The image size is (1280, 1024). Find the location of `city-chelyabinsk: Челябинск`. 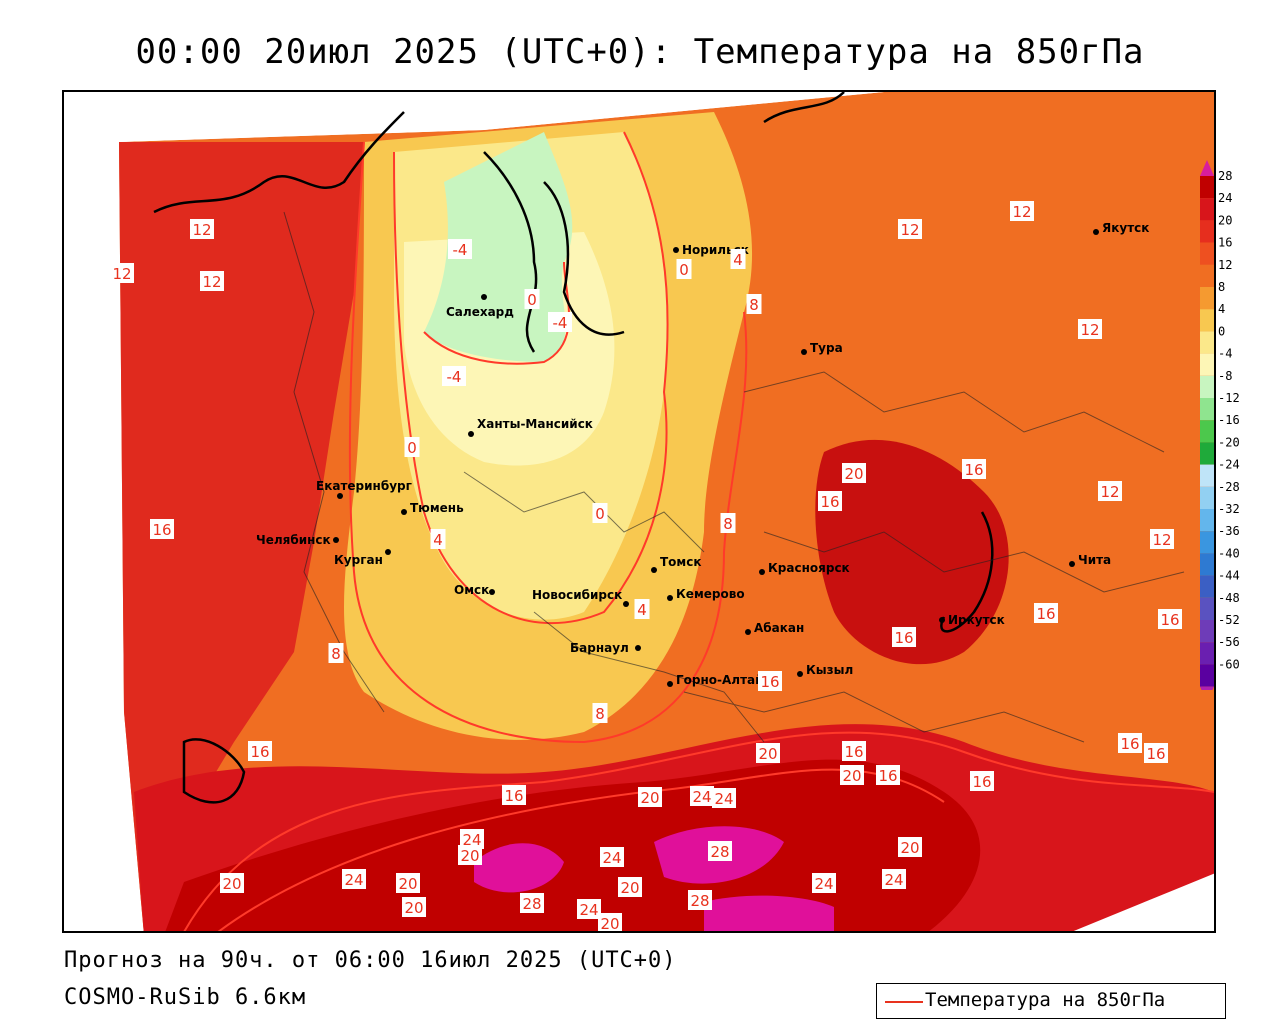

city-chelyabinsk: Челябинск is located at coordinates (297, 540).